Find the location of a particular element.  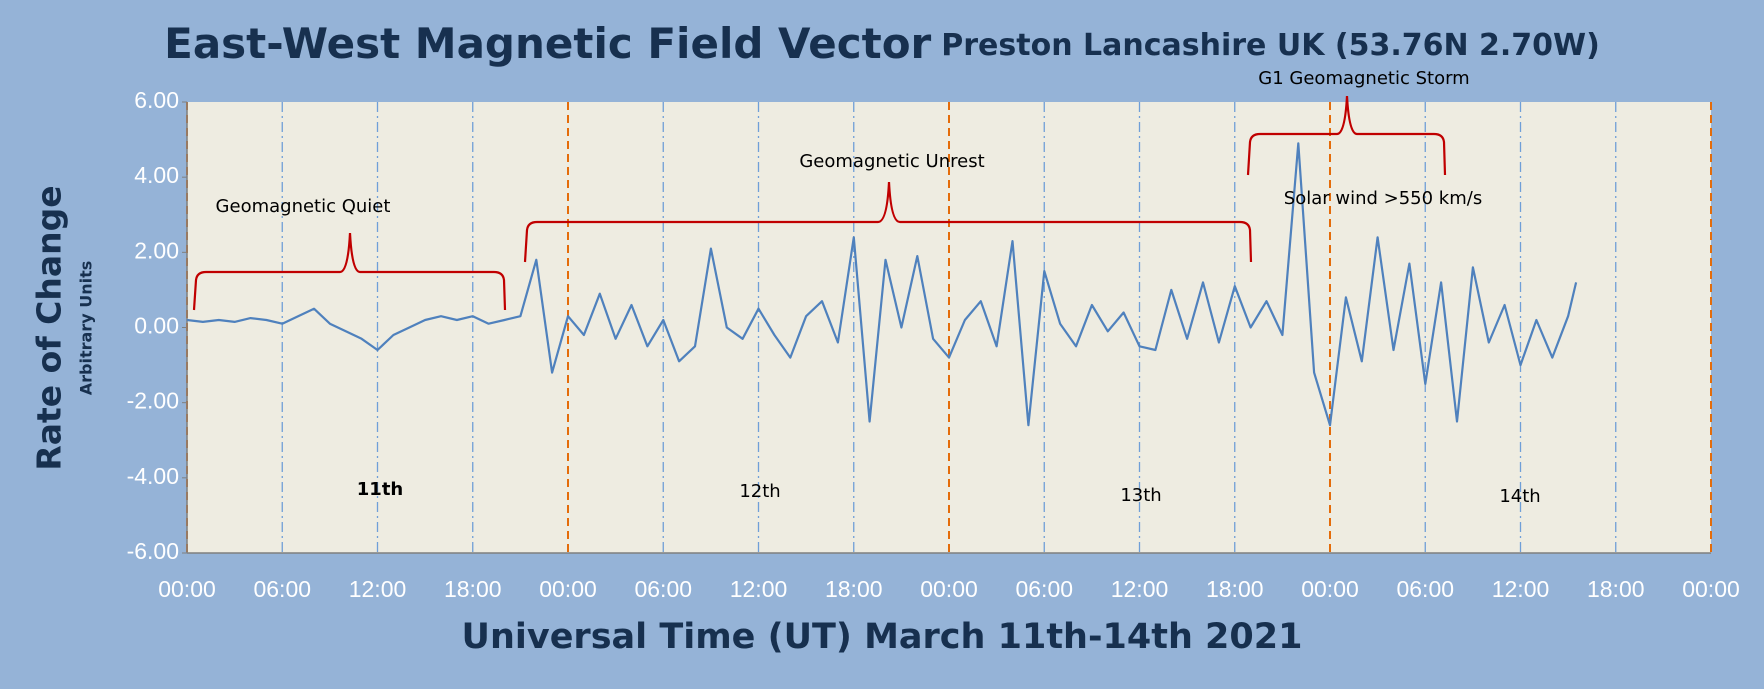

y-axis-label: Rate of Change is located at coordinates (49, 327).